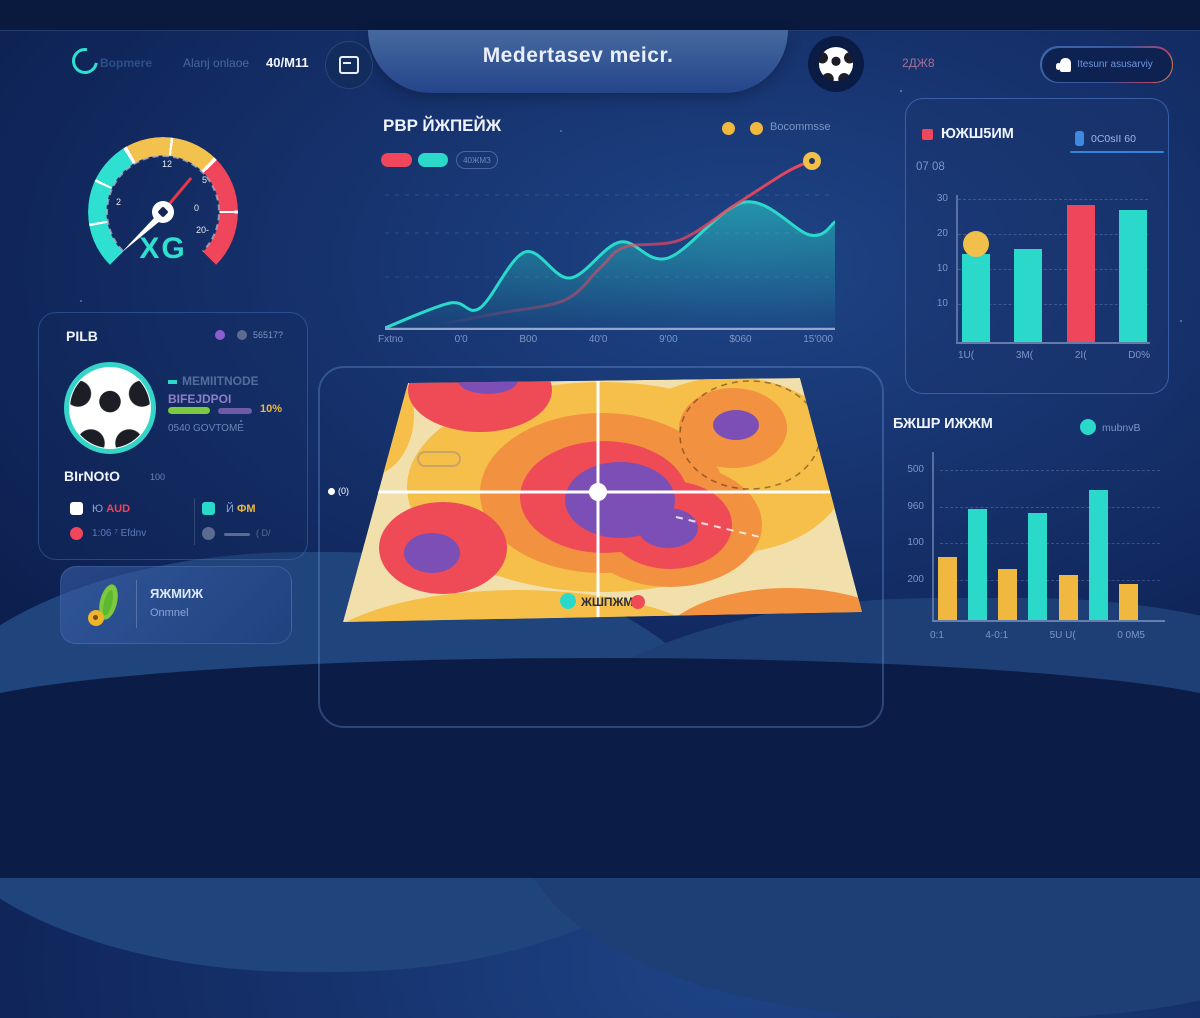 The image size is (1200, 1018). What do you see at coordinates (942, 303) in the screenshot?
I see `y-tick: 10` at bounding box center [942, 303].